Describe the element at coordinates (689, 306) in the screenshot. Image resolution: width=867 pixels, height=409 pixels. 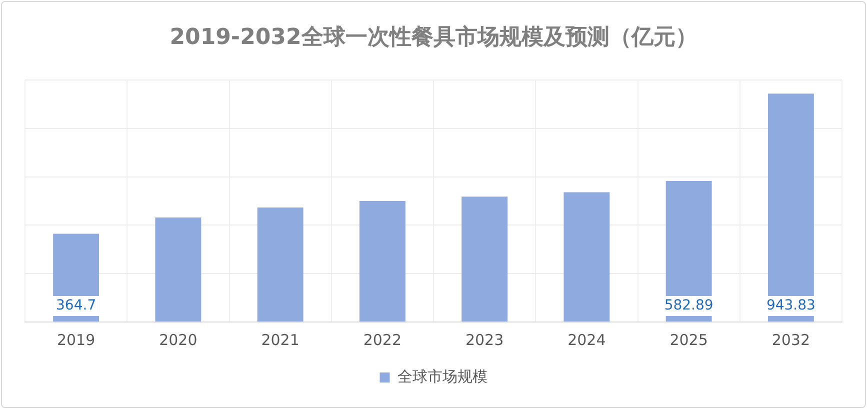
I see `data-label: 582.89` at that location.